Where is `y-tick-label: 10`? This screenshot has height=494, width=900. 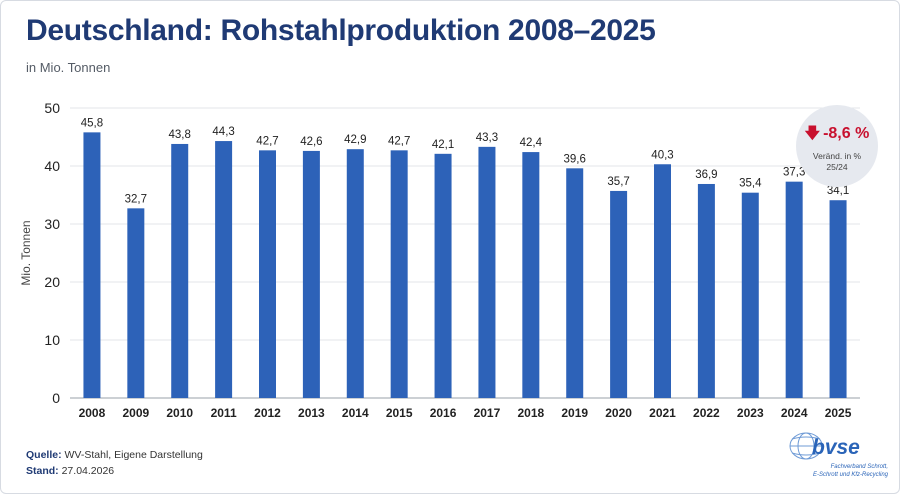
y-tick-label: 10 is located at coordinates (52, 340).